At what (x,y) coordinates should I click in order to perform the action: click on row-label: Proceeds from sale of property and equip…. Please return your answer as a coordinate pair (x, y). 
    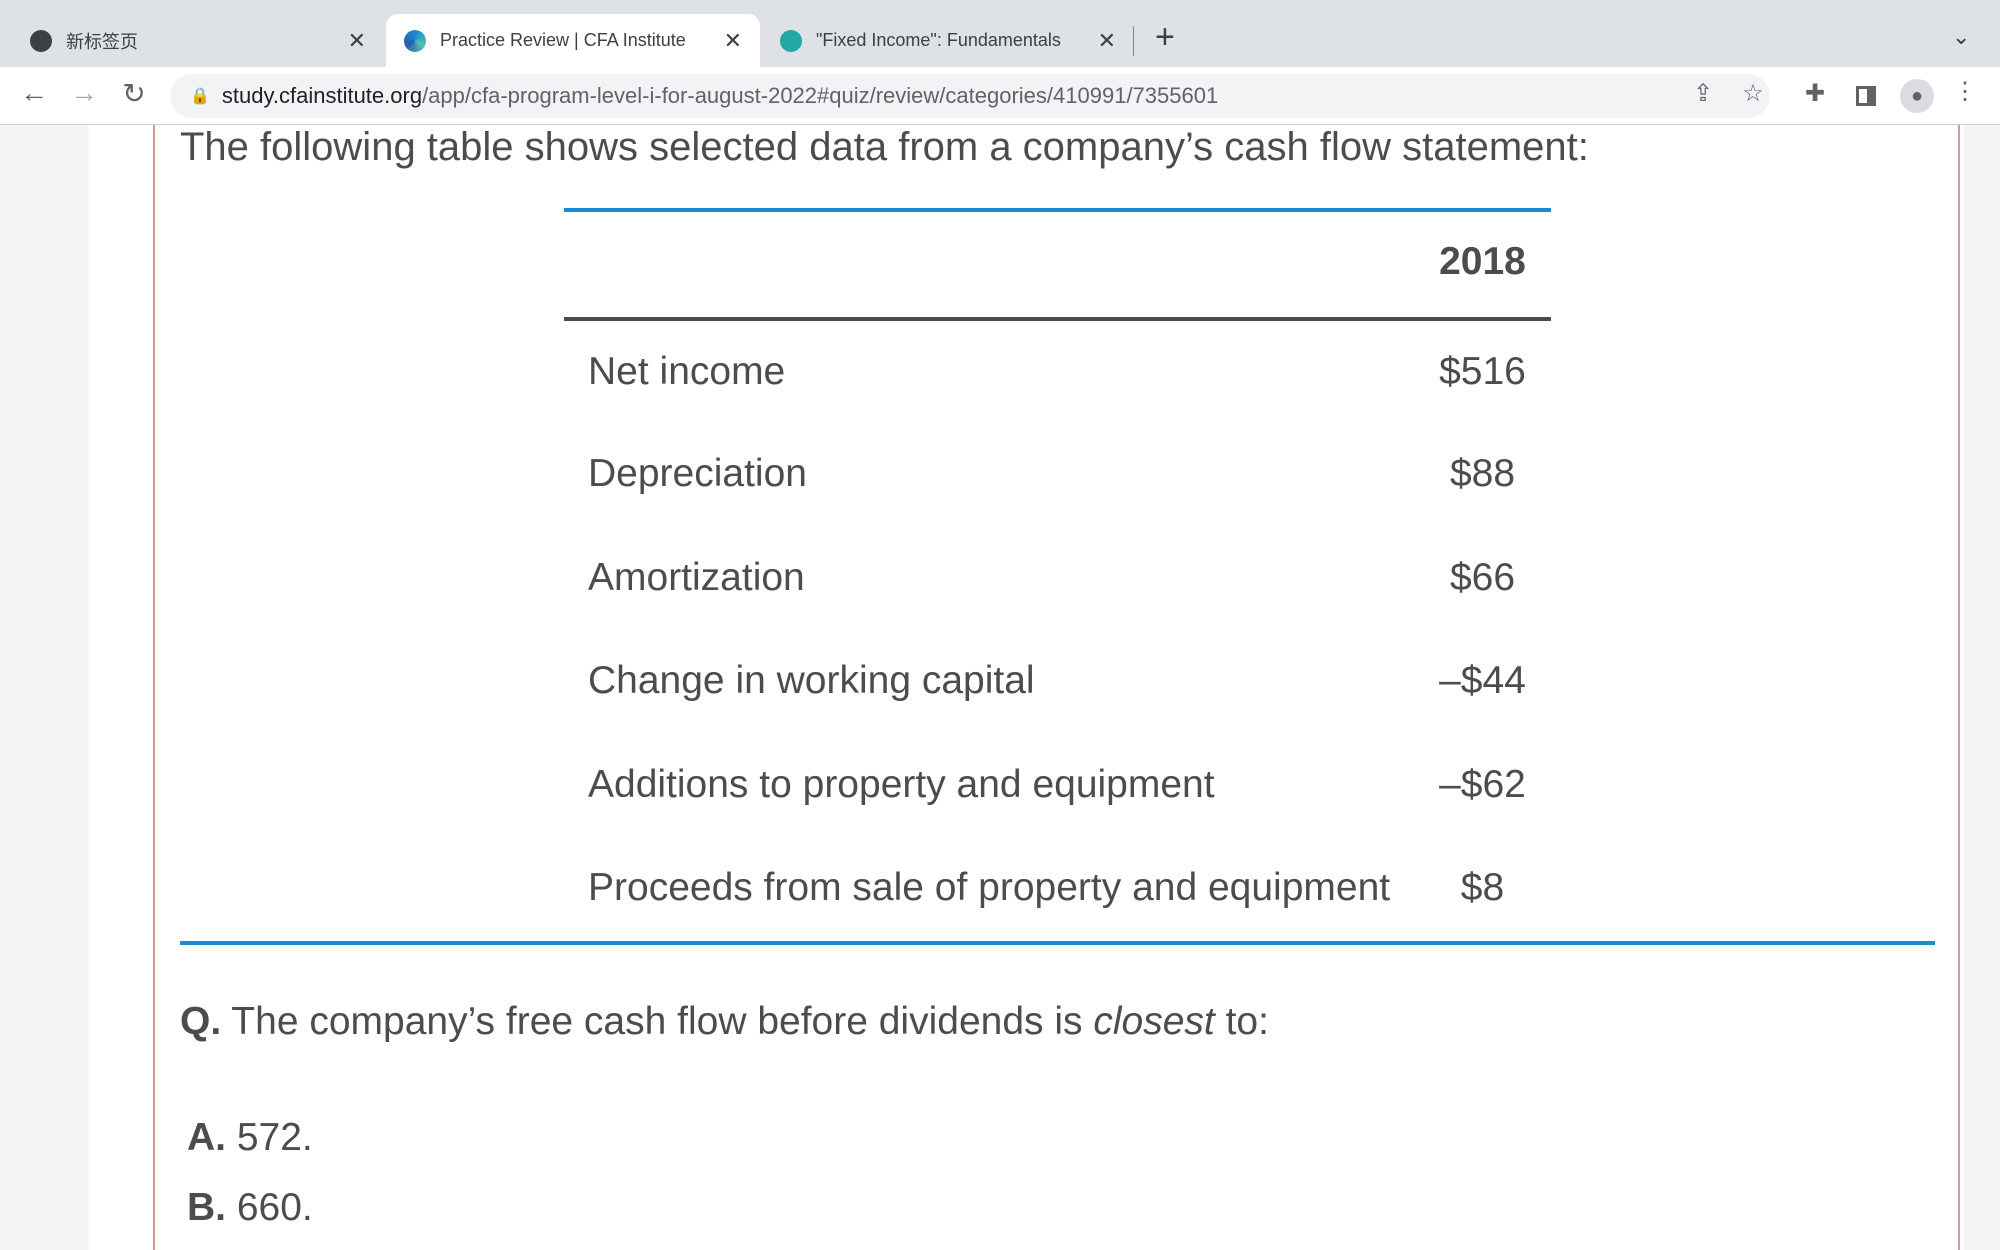
    Looking at the image, I should click on (989, 887).